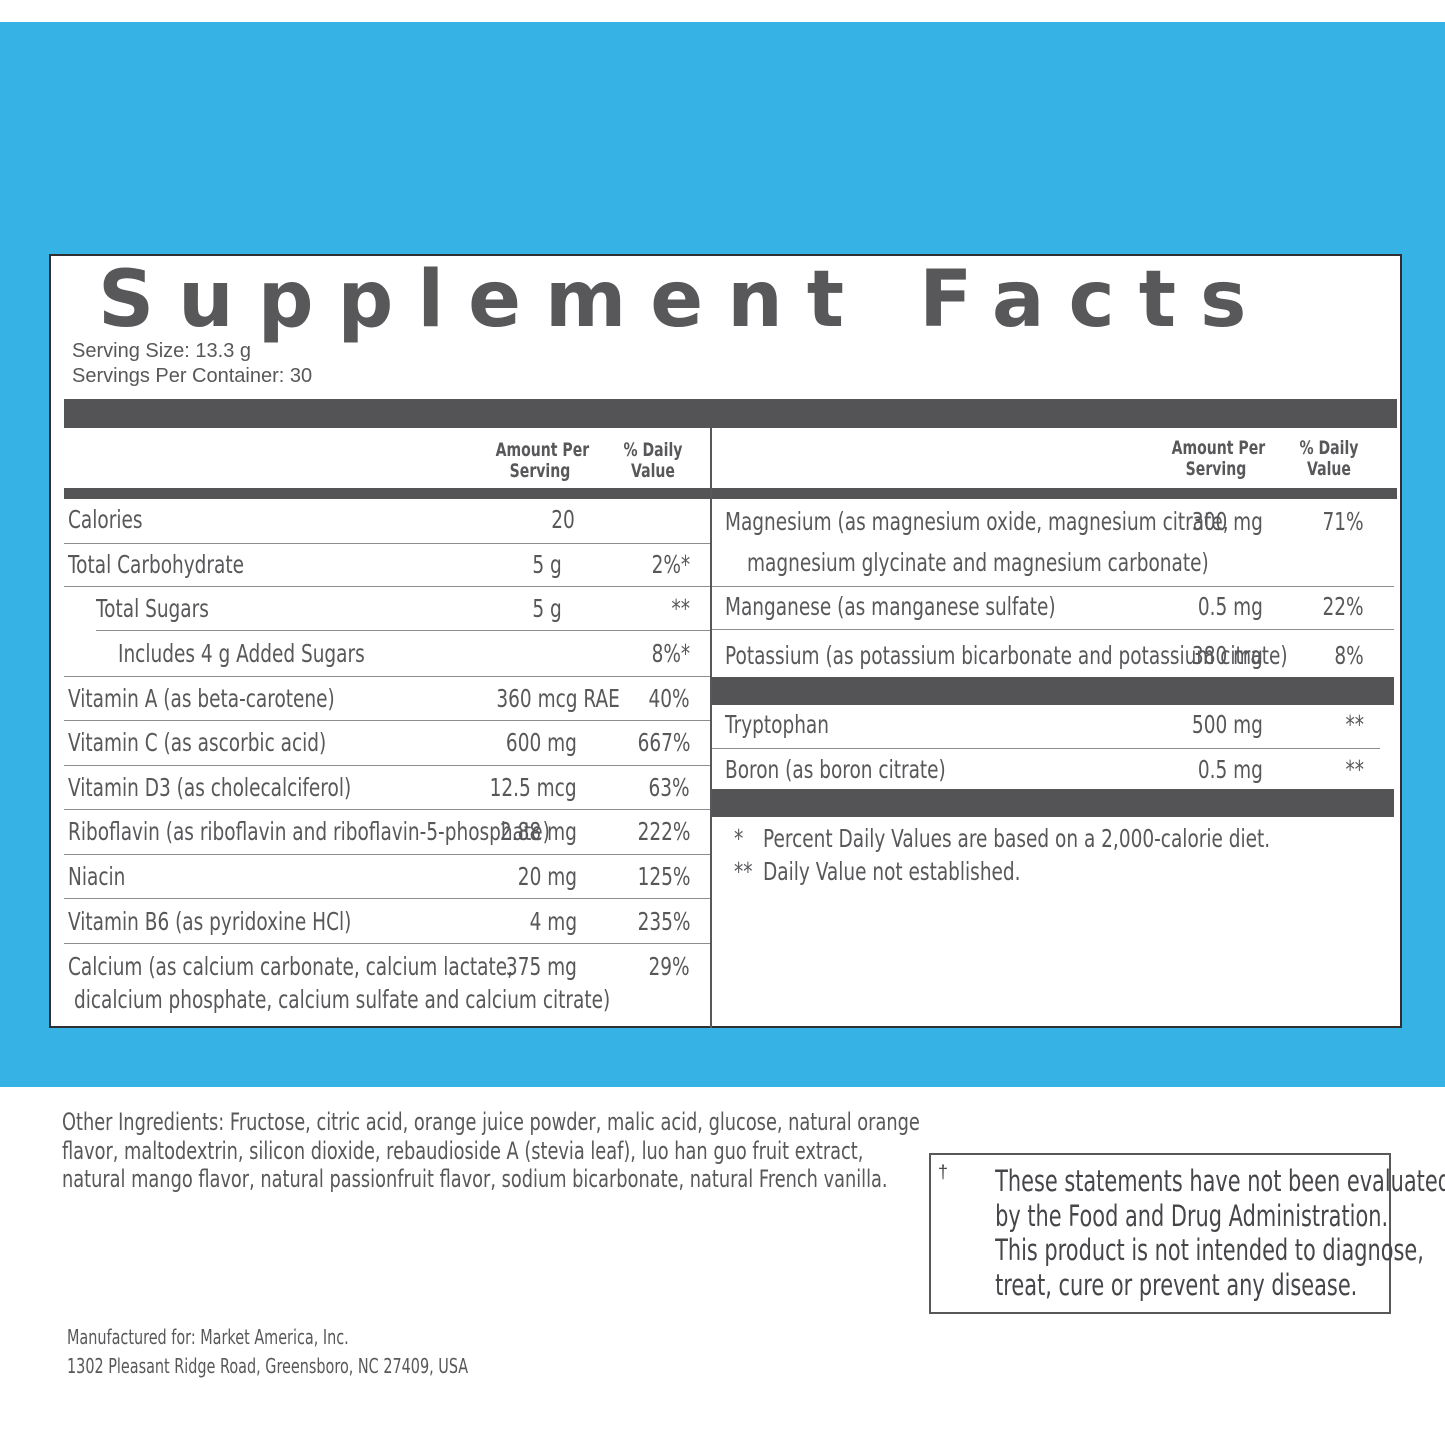 The height and width of the screenshot is (1445, 1445). I want to click on nutrient-amount: 20 mg, so click(547, 876).